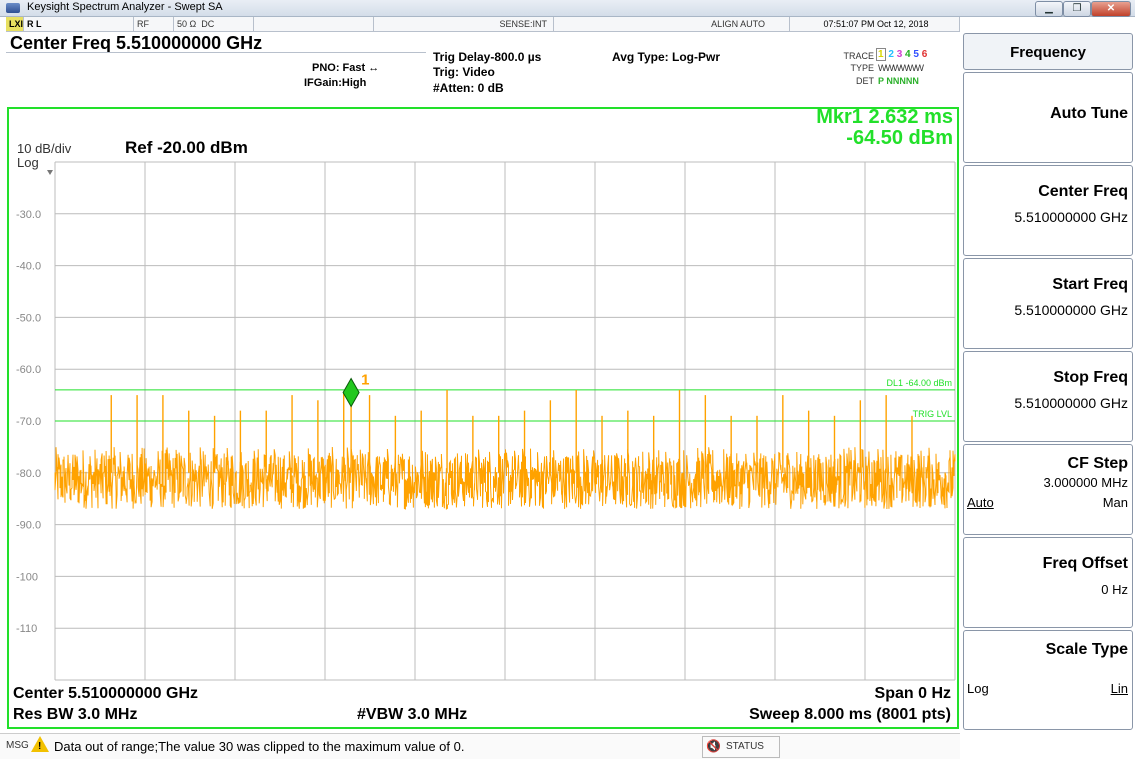 This screenshot has height=759, width=1135. I want to click on noise-trace, so click(505, 478).